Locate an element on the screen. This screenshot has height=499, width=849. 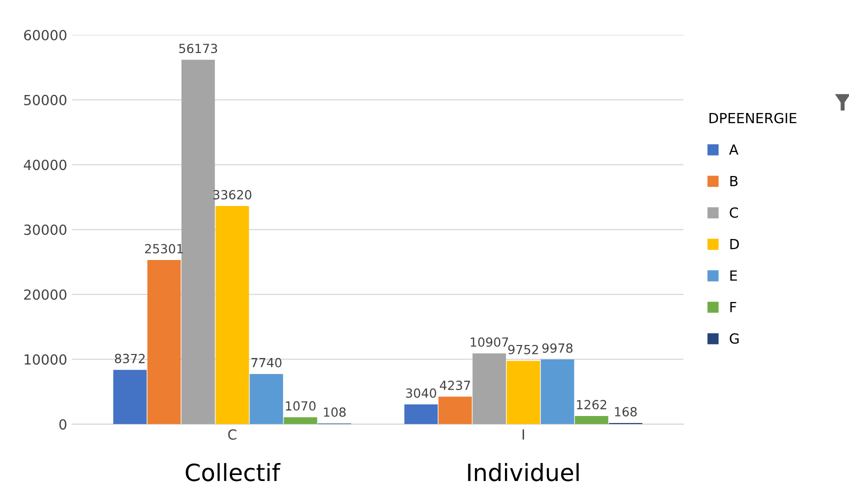
data-label: 33620 is located at coordinates (232, 195).